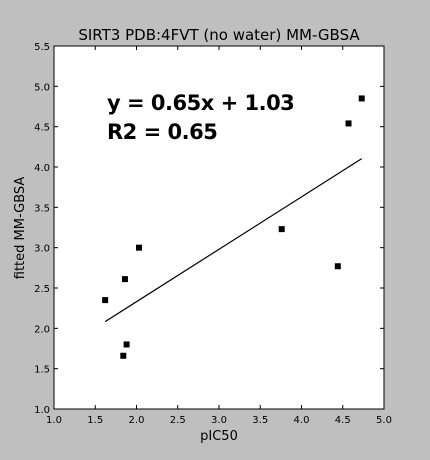  I want to click on y-tick-label: 1.5, so click(42, 370).